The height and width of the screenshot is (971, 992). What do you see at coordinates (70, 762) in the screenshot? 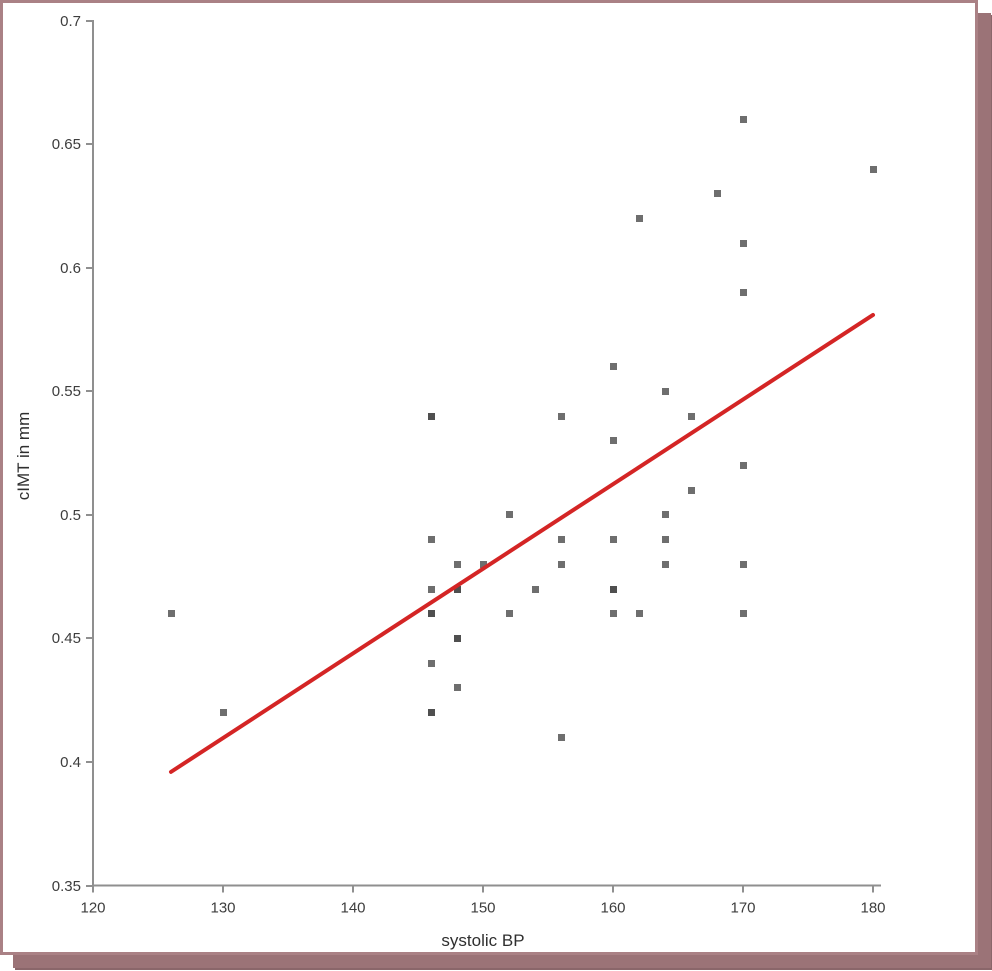
I see `y-tick-label: 0.4` at bounding box center [70, 762].